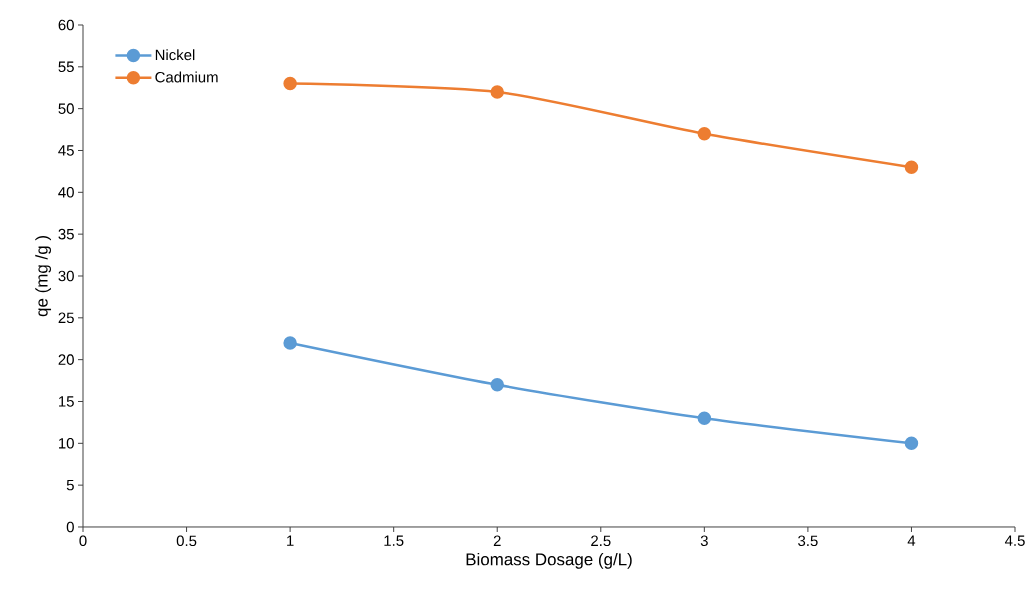 This screenshot has height=594, width=1028. I want to click on y-tick-label: 60, so click(66, 25).